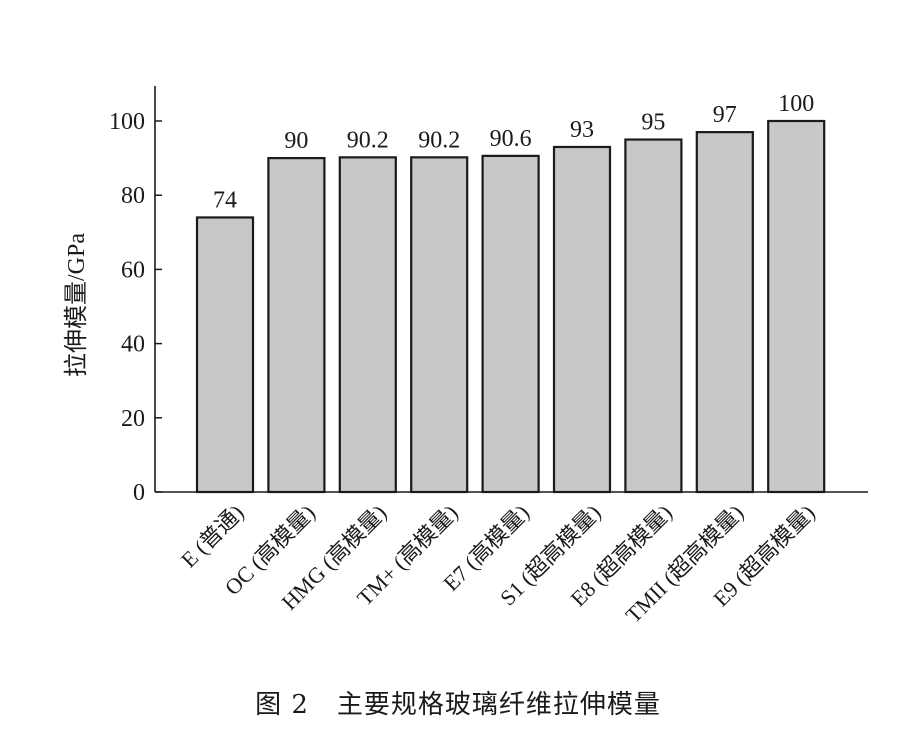 The image size is (916, 756). What do you see at coordinates (133, 419) in the screenshot?
I see `y-tick-label: 20` at bounding box center [133, 419].